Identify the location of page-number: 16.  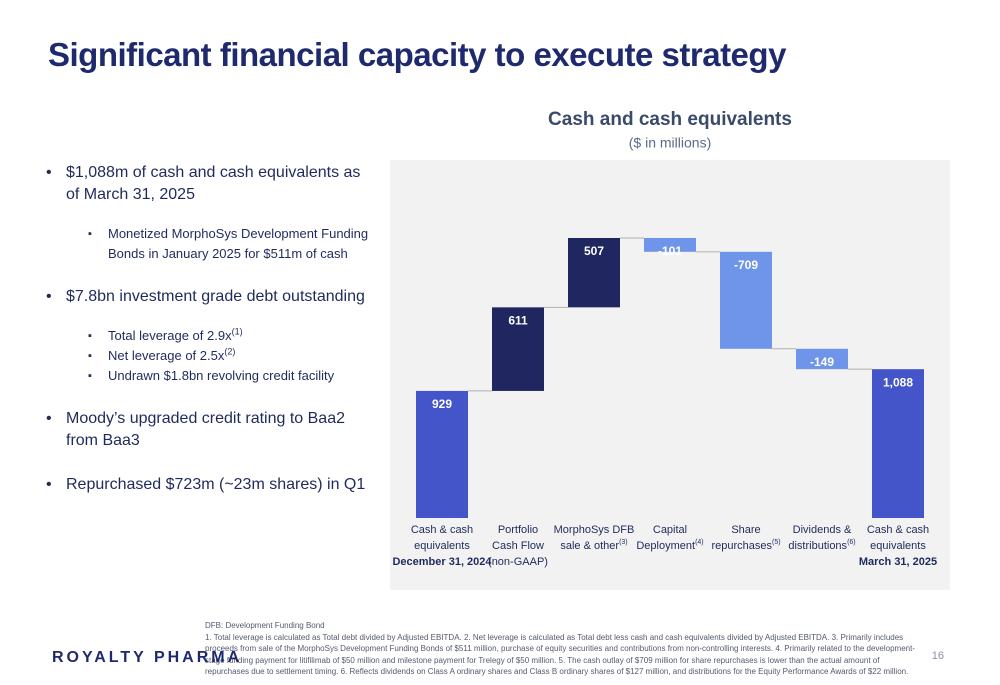
(937, 656).